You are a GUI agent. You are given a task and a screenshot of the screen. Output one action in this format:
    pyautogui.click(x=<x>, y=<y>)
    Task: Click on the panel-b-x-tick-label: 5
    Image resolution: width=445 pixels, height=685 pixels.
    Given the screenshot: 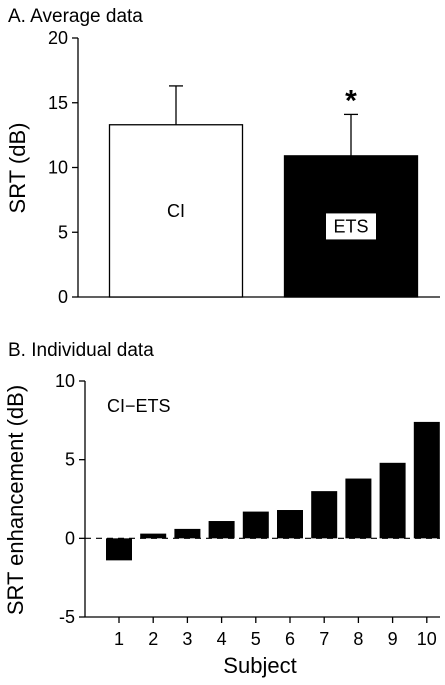 What is the action you would take?
    pyautogui.click(x=256, y=639)
    